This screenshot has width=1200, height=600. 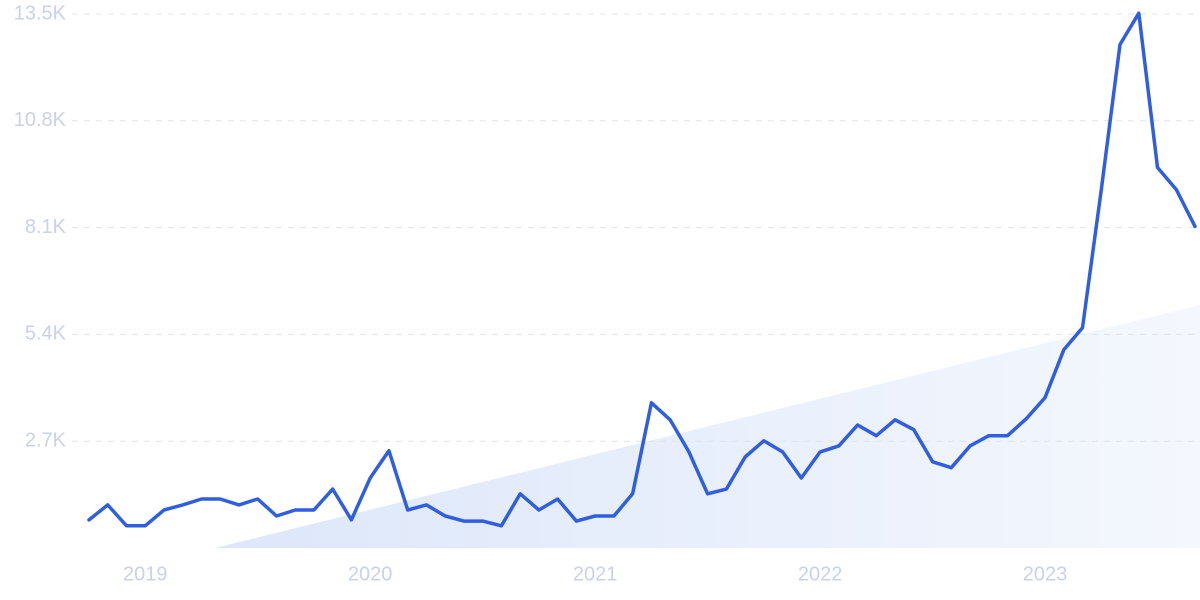 What do you see at coordinates (40, 13) in the screenshot?
I see `y-tick-label: 13.5K` at bounding box center [40, 13].